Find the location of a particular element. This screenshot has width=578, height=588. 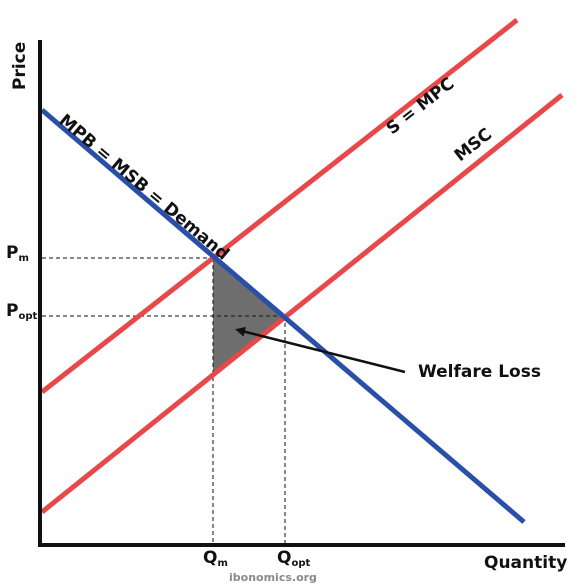

welfare-loss-area is located at coordinates (249, 315).